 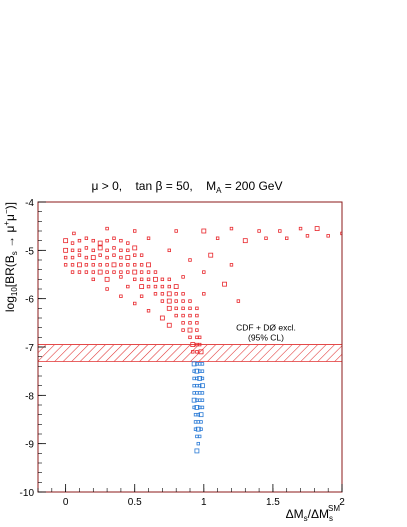 What do you see at coordinates (313, 513) in the screenshot?
I see `x-axis-label: ΔMs/ΔMsSM` at bounding box center [313, 513].